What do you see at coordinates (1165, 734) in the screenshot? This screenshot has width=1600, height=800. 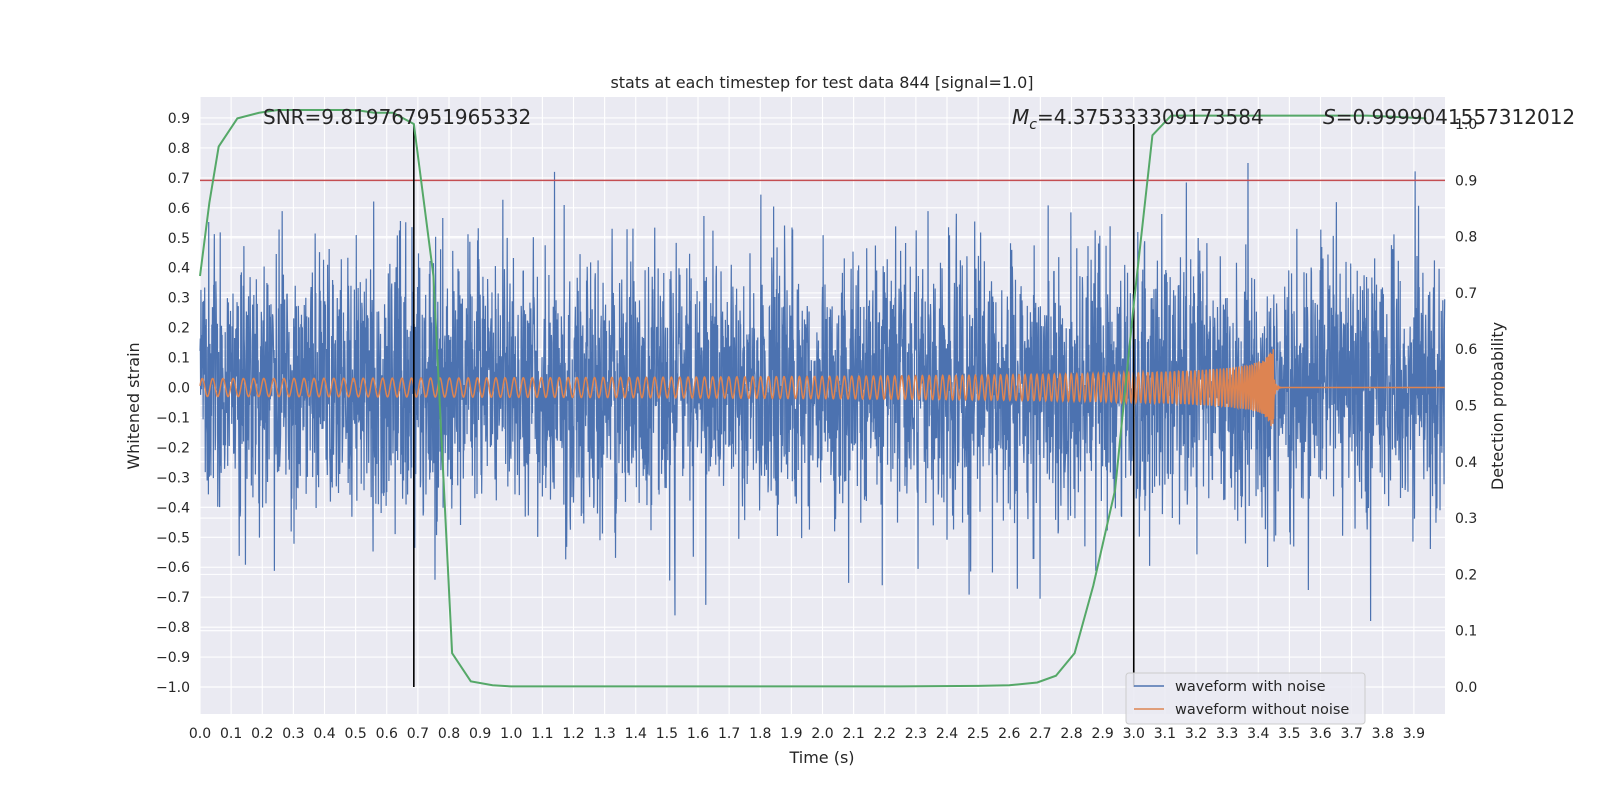 I see `x-tick-label: 3.1` at bounding box center [1165, 734].